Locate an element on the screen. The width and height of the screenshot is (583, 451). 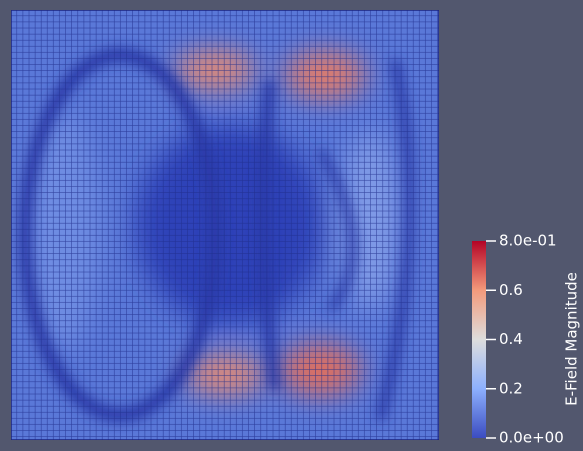
colorbar-gradient is located at coordinates (479, 339).